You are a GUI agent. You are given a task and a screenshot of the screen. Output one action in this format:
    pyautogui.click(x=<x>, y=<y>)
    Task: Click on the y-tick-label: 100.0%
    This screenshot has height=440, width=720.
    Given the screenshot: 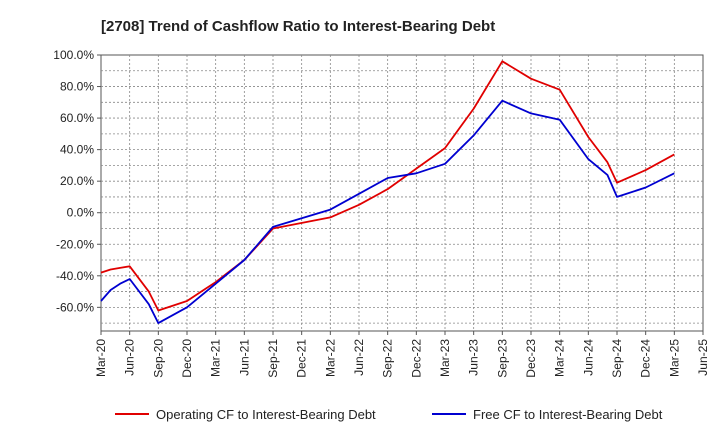 What is the action you would take?
    pyautogui.click(x=73, y=55)
    